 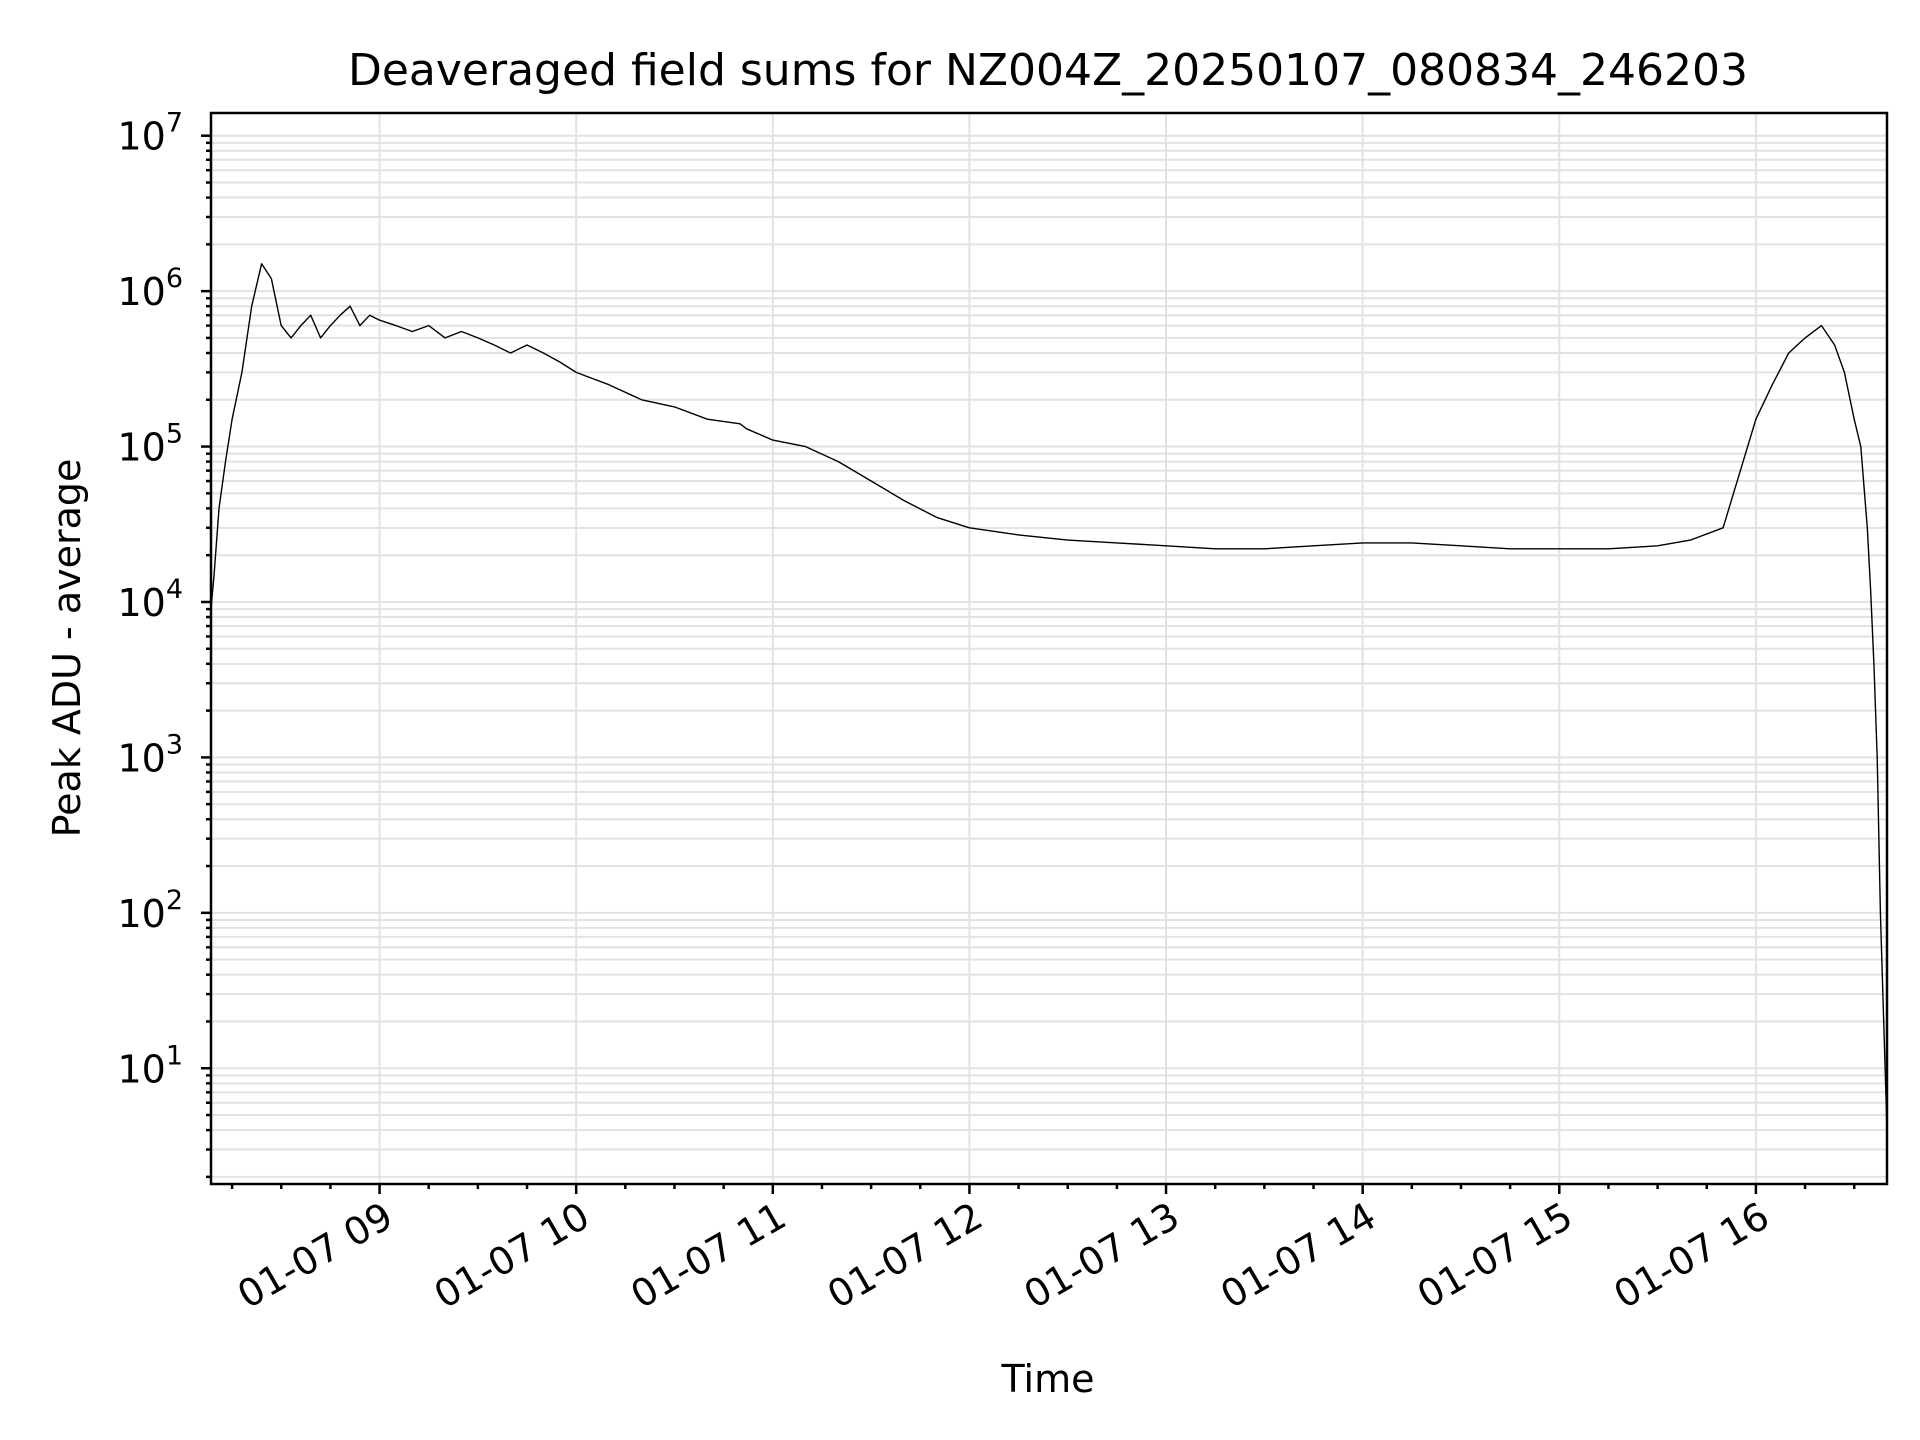 I want to click on x-tick-label: 01-07 12, so click(x=905, y=1256).